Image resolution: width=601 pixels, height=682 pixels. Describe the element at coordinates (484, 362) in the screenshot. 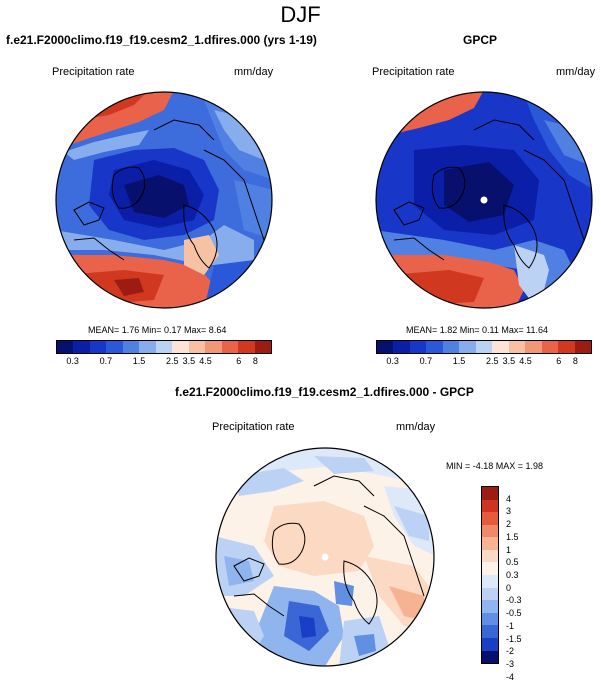

I see `obs-colorbar-labels: 0.3 0.7 1.5 2.5 3.5 4.5 6 8` at that location.